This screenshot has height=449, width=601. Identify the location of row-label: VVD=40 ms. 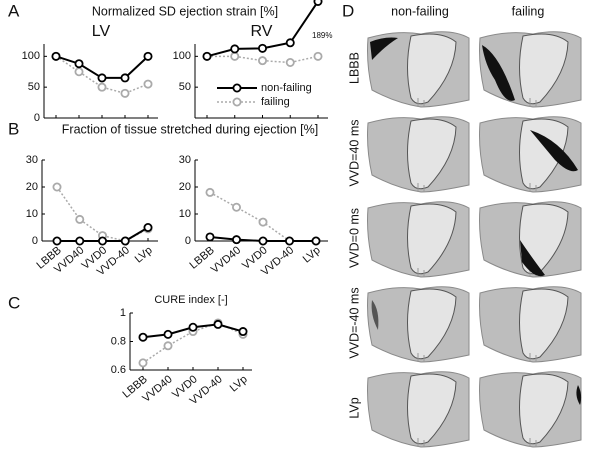
(354, 152).